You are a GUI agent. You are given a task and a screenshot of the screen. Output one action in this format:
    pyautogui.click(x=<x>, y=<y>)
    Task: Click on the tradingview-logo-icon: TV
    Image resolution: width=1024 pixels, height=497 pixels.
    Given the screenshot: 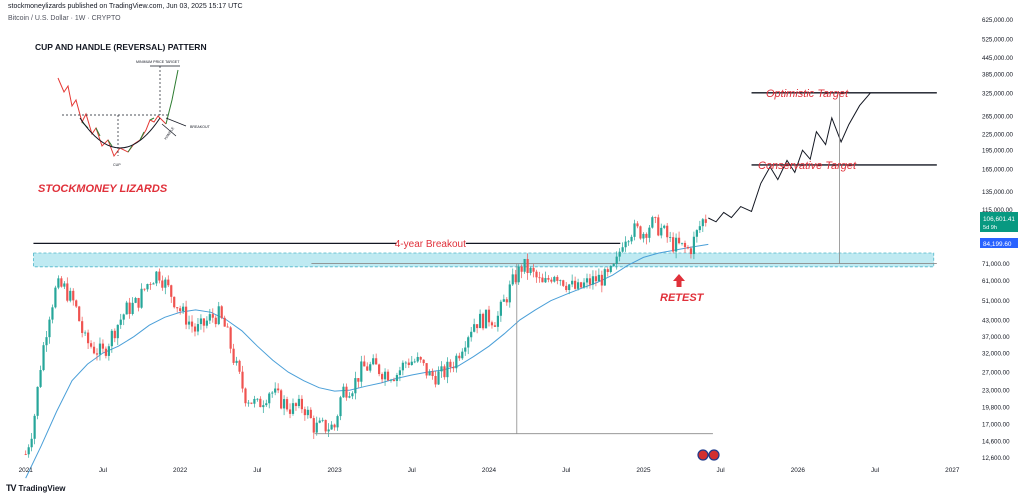 What is the action you would take?
    pyautogui.click(x=11, y=488)
    